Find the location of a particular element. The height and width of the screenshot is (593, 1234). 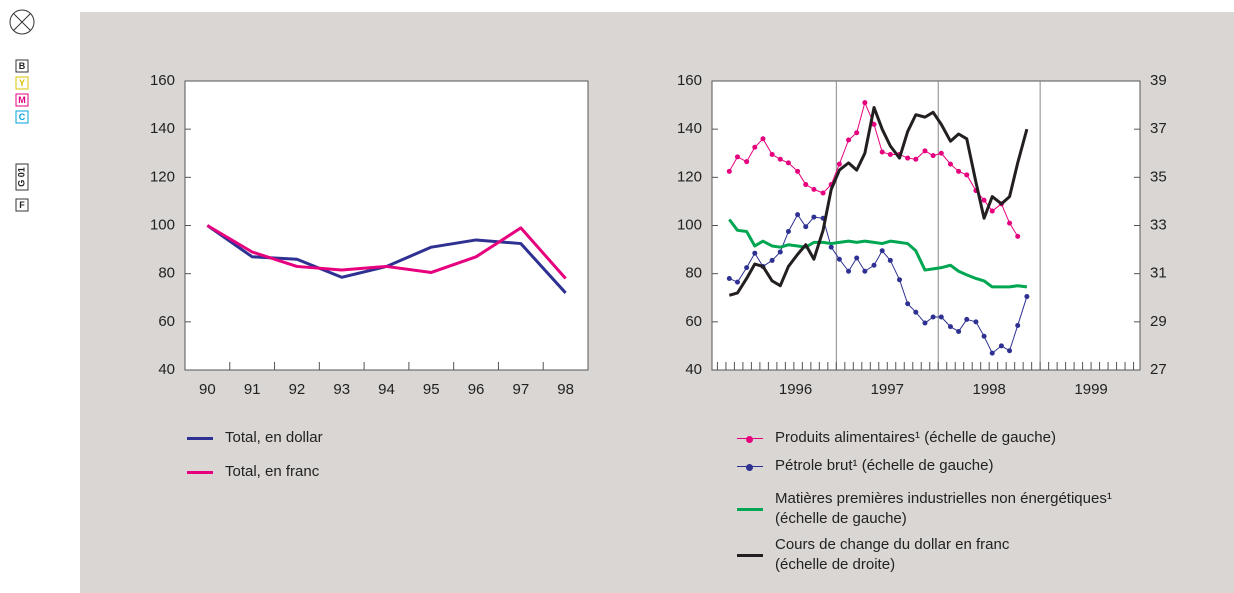

legend-label: Total, en franc is located at coordinates (272, 471).